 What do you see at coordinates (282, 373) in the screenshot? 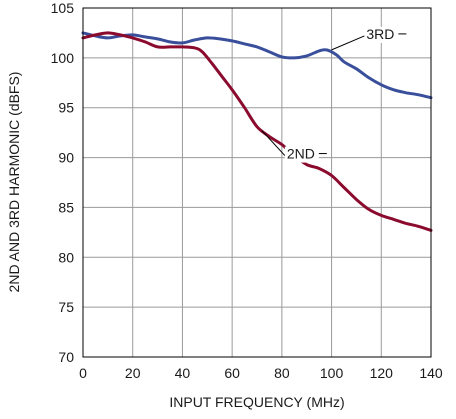
I see `x-tick-label: 80` at bounding box center [282, 373].